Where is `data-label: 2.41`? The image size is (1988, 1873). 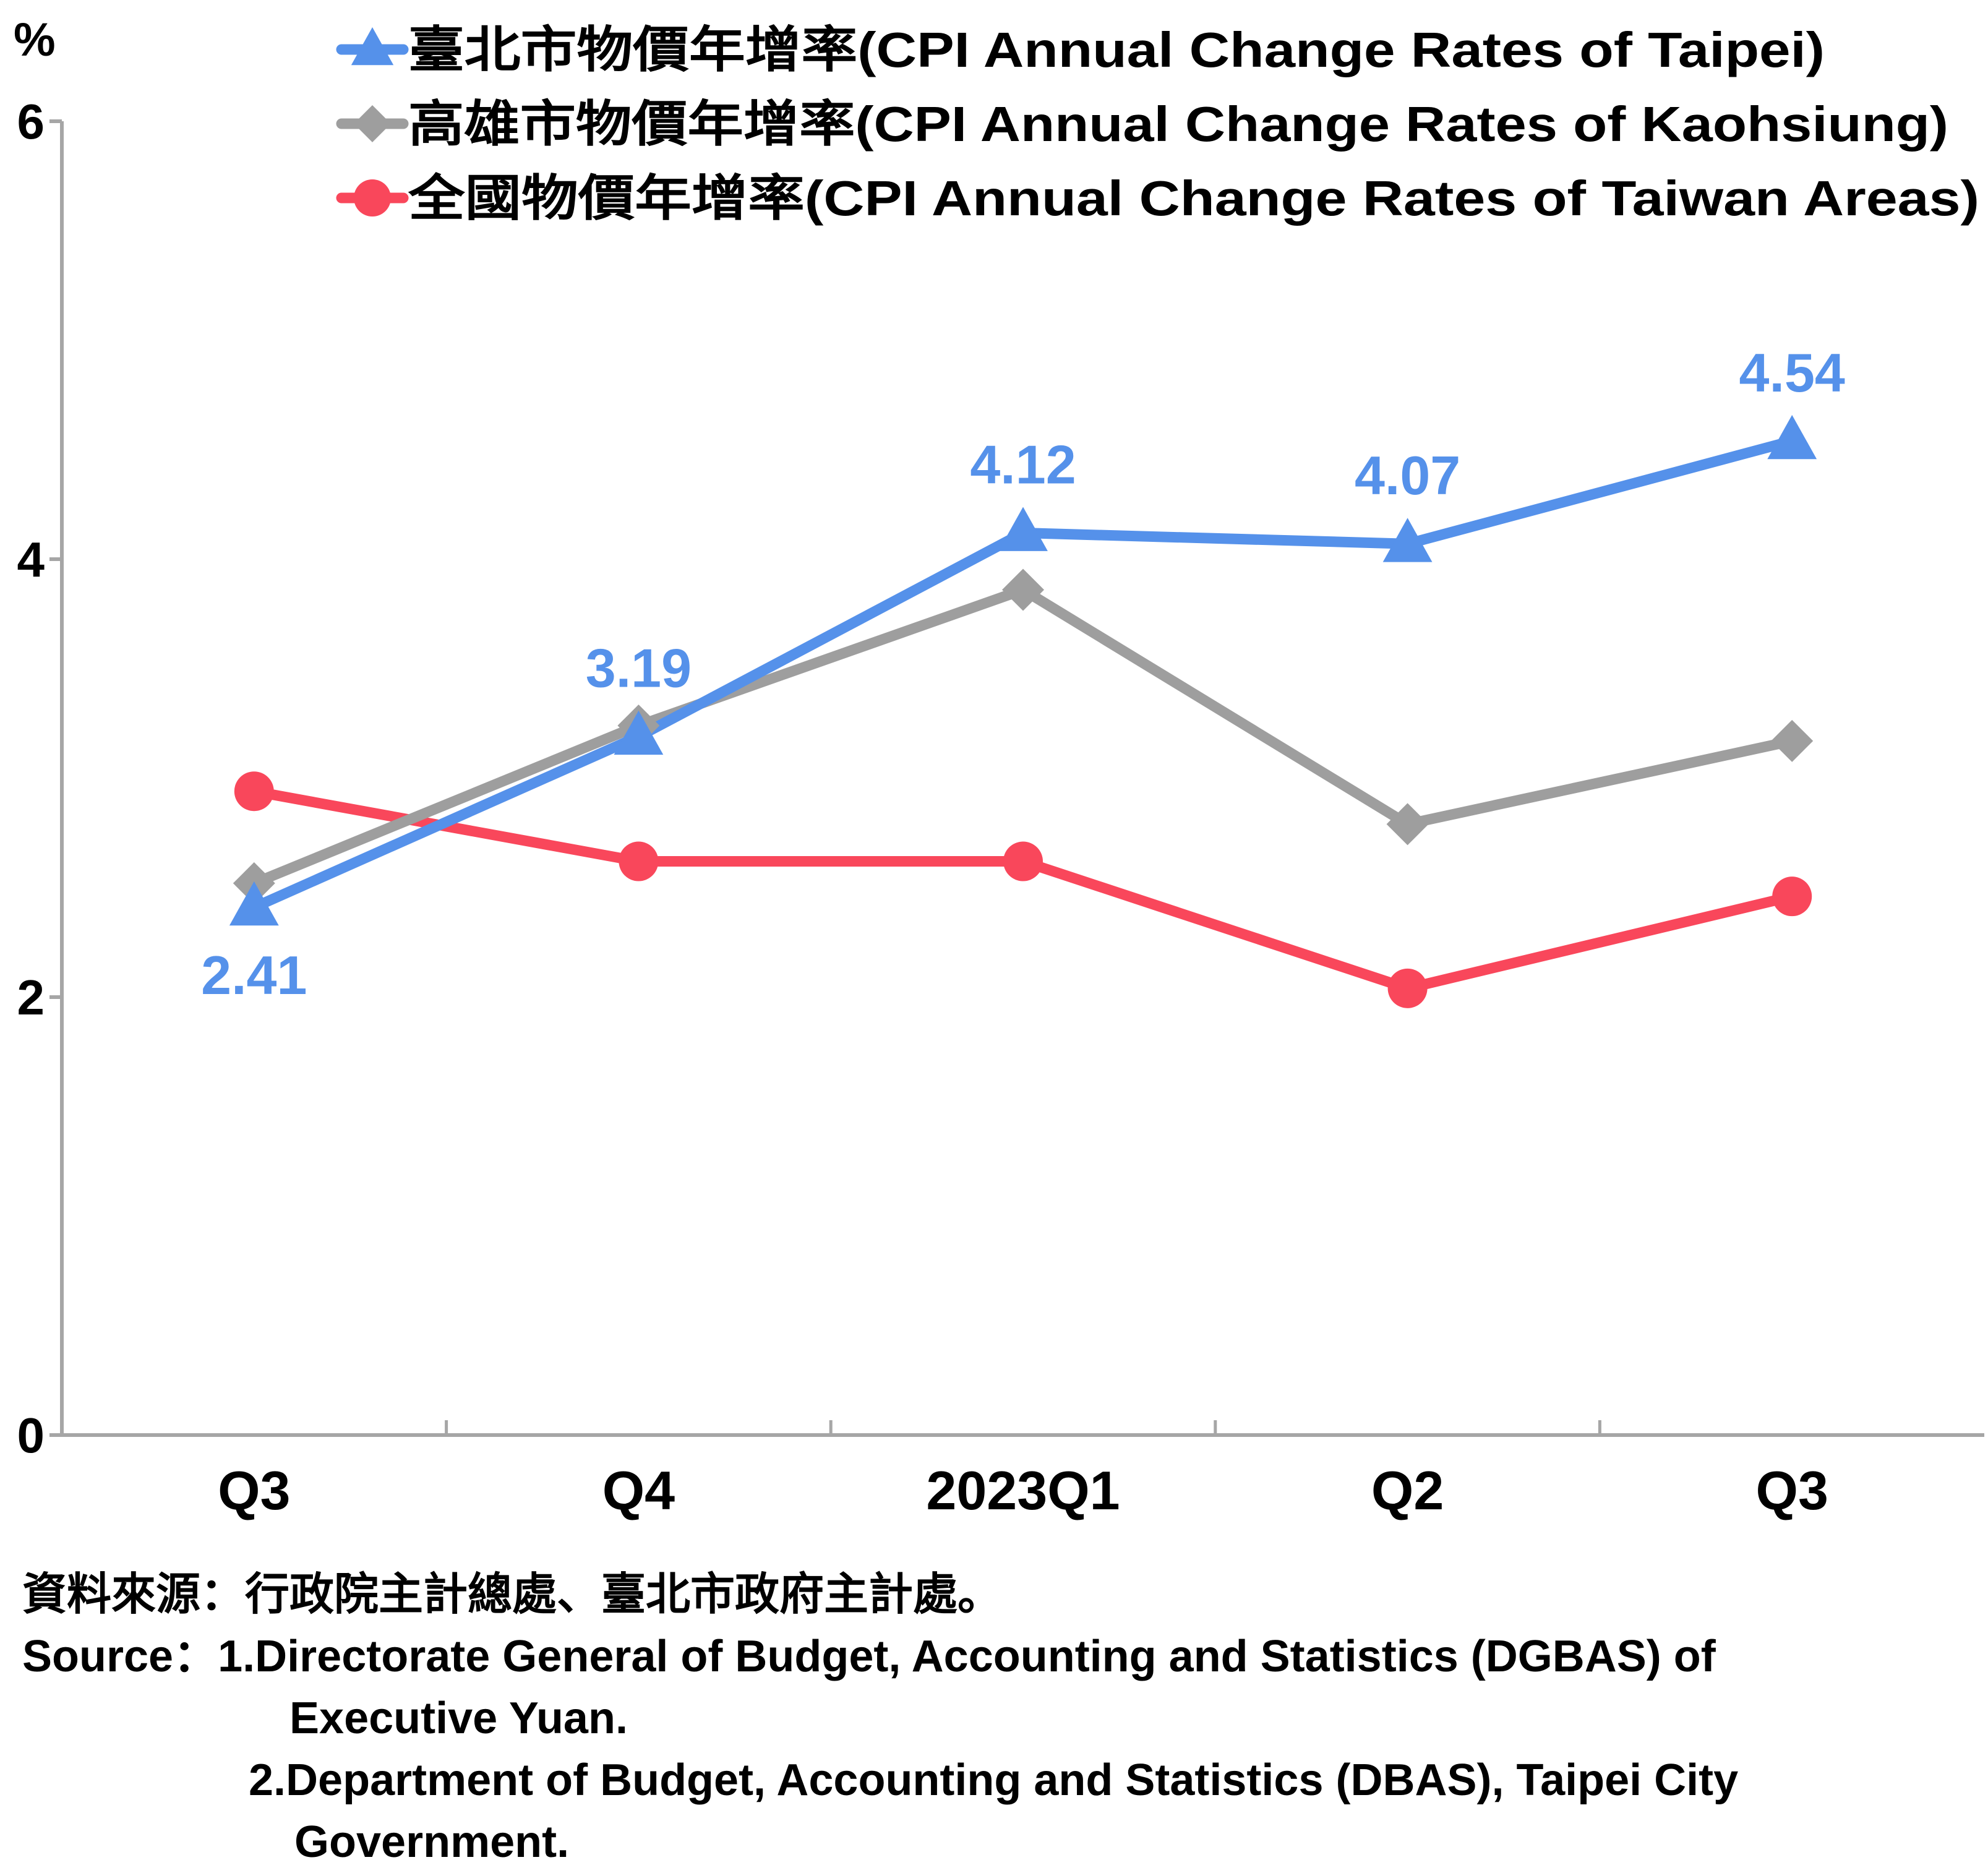 data-label: 2.41 is located at coordinates (254, 975).